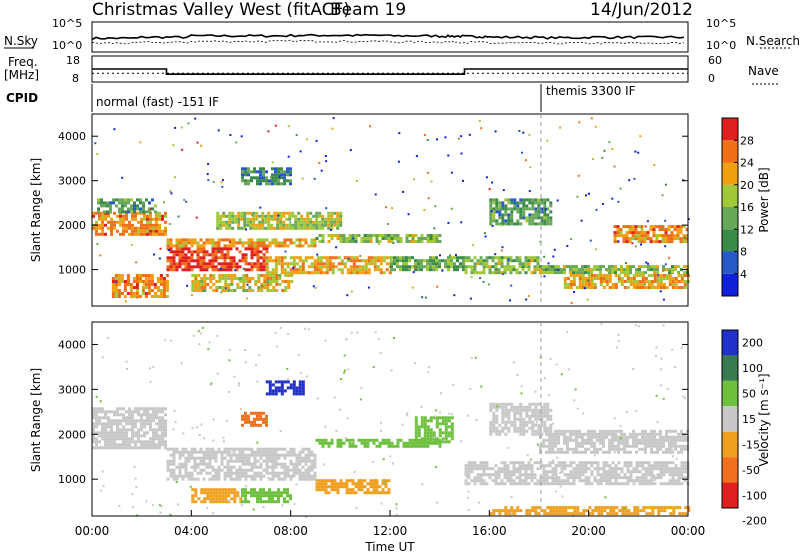 This screenshot has height=554, width=800. Describe the element at coordinates (730, 419) in the screenshot. I see `colorbar-segment` at that location.